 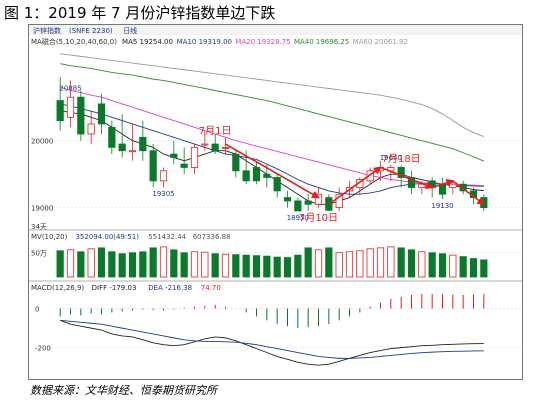 What do you see at coordinates (70, 88) in the screenshot?
I see `price-label-0: 20885` at bounding box center [70, 88].